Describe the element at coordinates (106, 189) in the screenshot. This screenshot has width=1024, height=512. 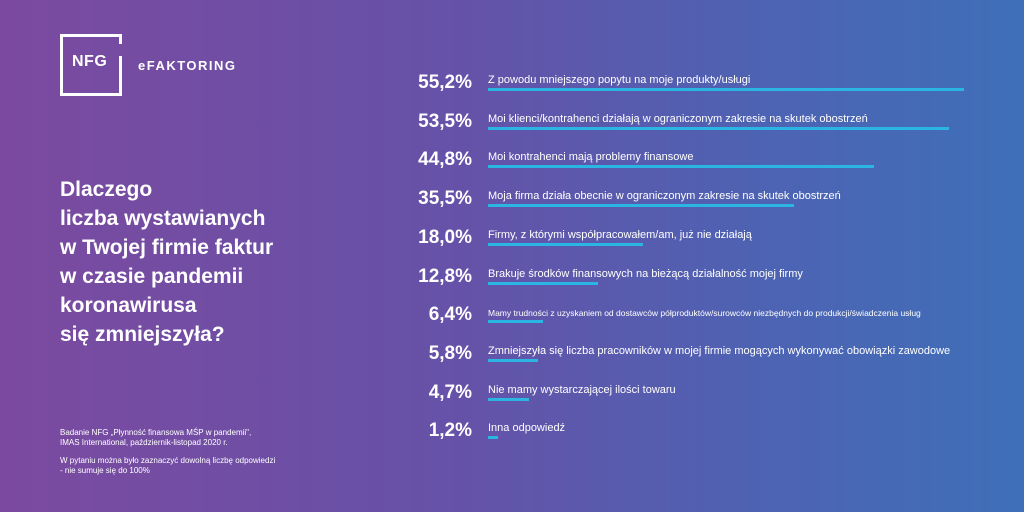
I see `question-line: Dlaczego` at that location.